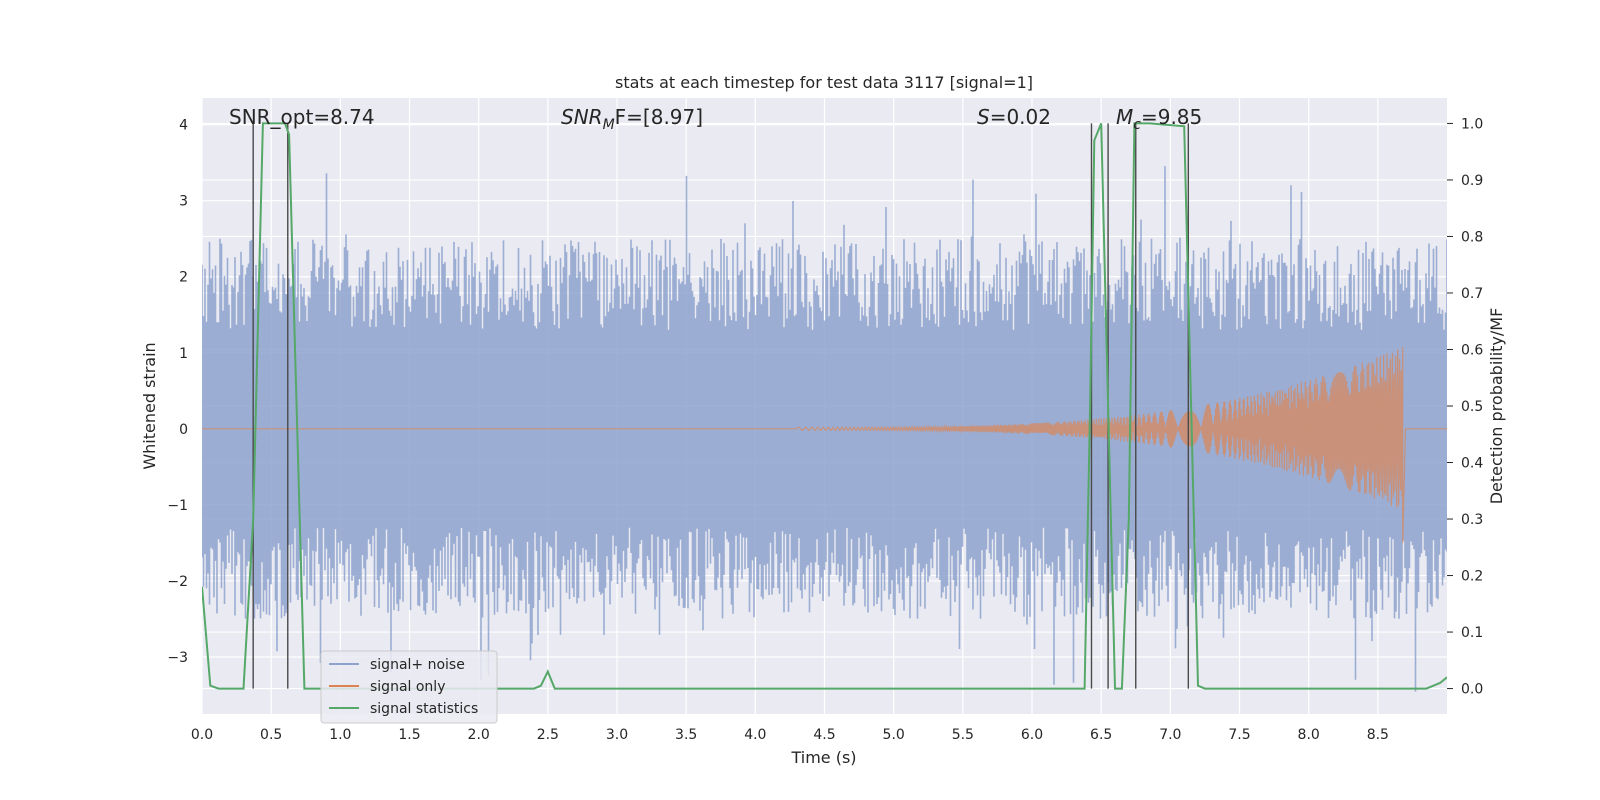 The height and width of the screenshot is (800, 1600). Describe the element at coordinates (1472, 294) in the screenshot. I see `right-y-tick-label: 0.7` at that location.